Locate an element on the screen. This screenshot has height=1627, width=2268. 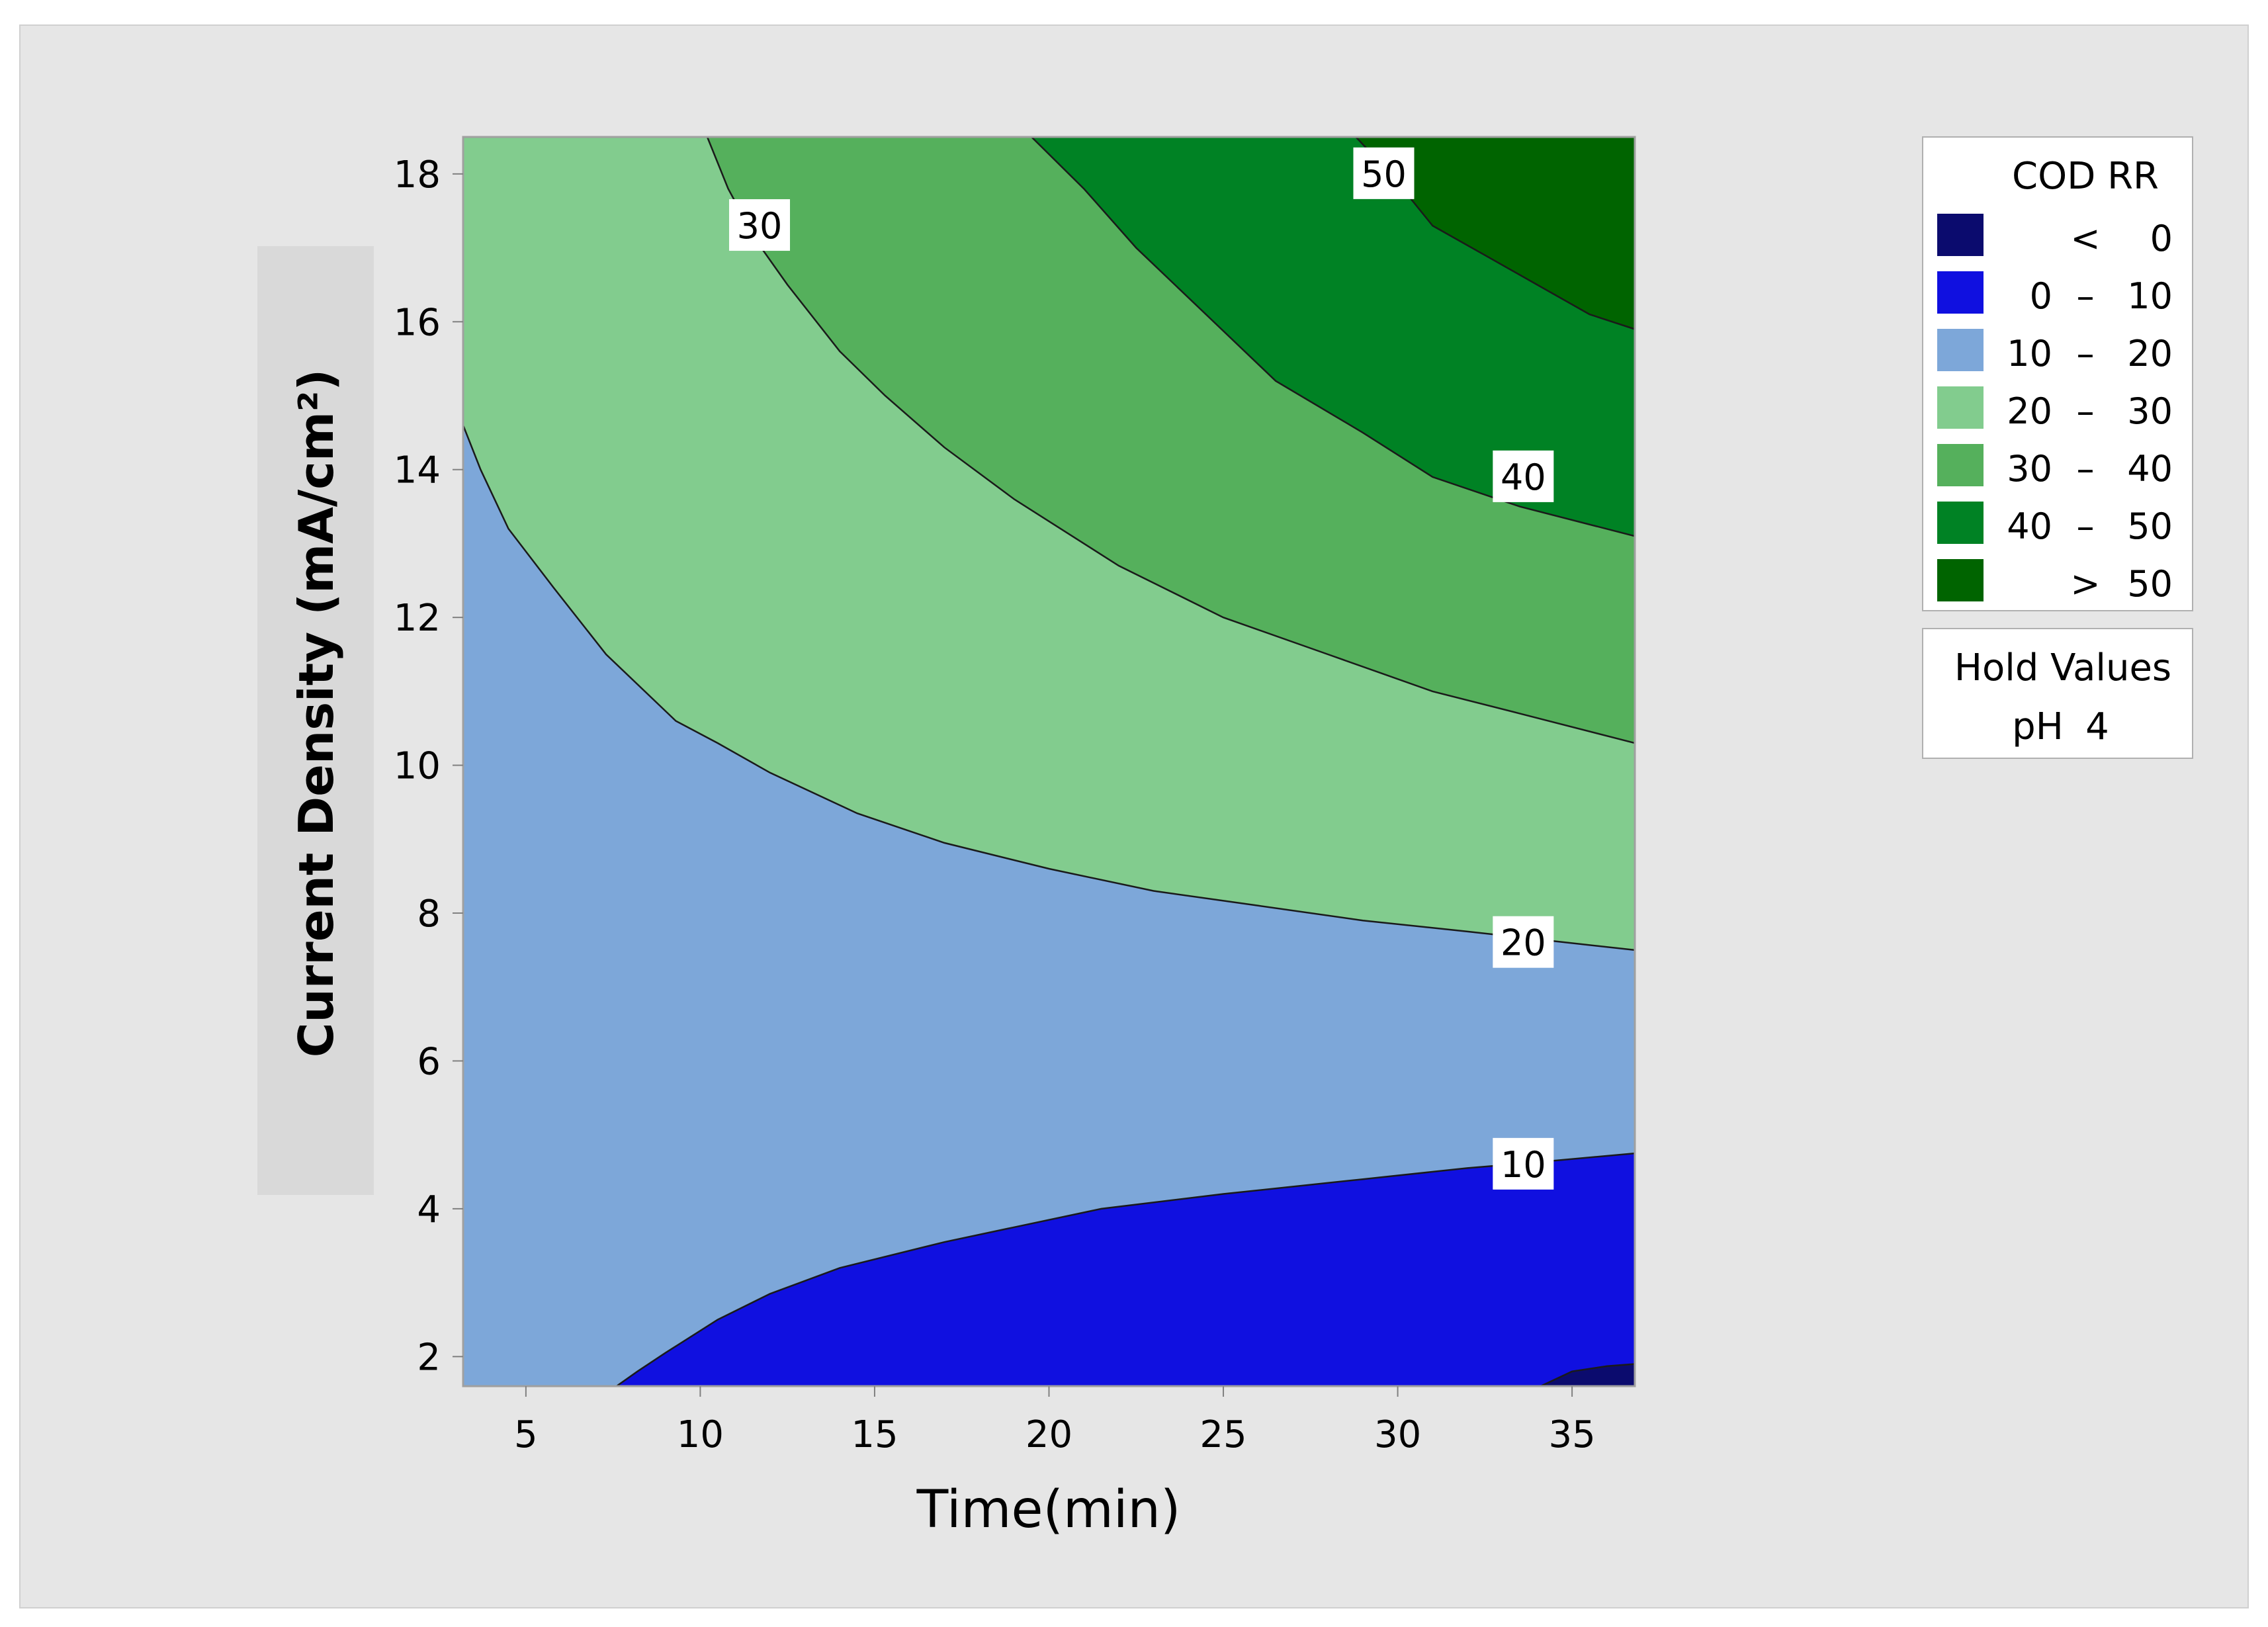
y-tick-label: 10 is located at coordinates (417, 766).